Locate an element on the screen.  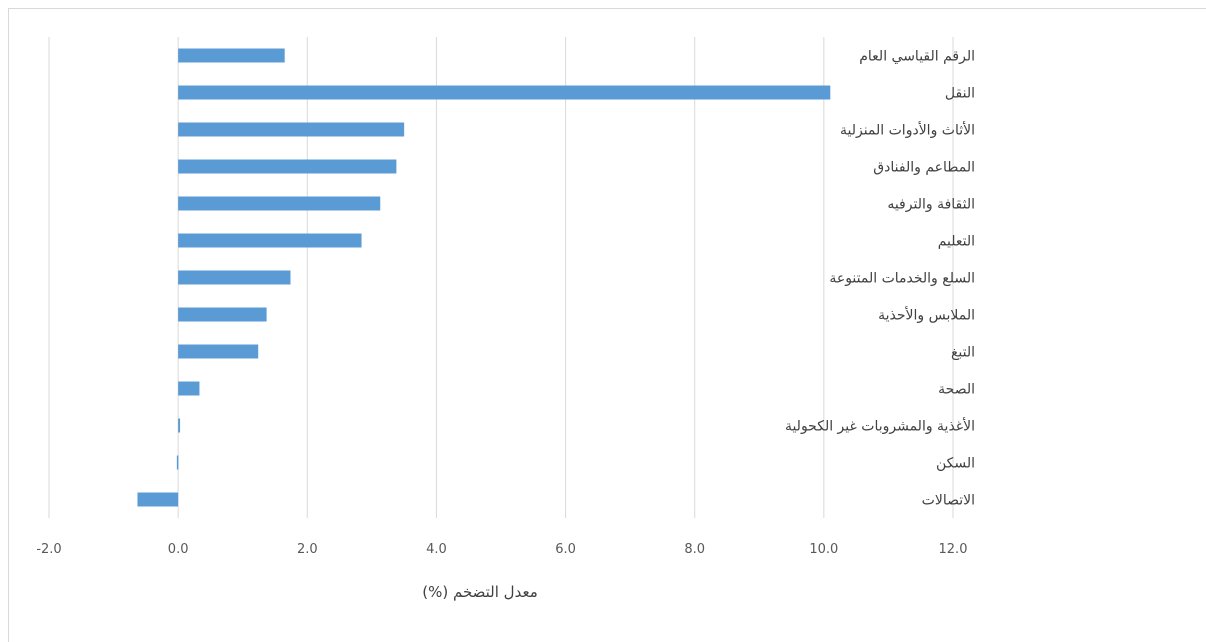
x-tick-label: 6.0 is located at coordinates (565, 549).